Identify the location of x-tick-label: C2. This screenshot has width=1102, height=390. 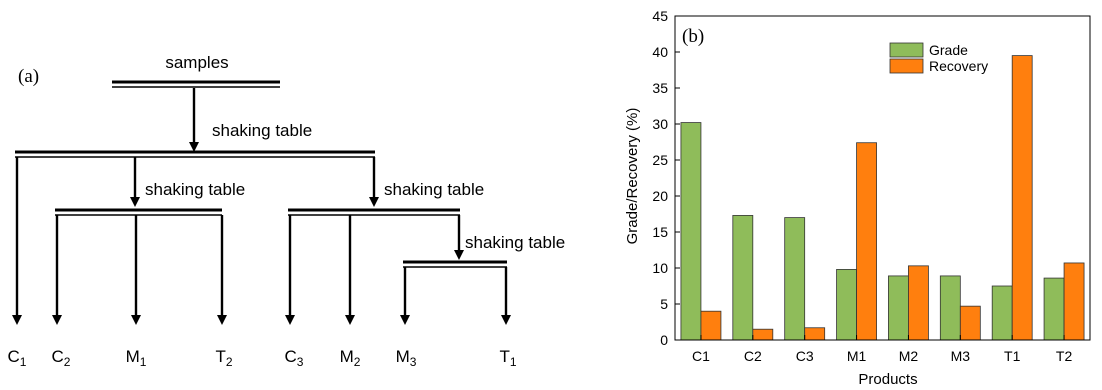
(753, 356).